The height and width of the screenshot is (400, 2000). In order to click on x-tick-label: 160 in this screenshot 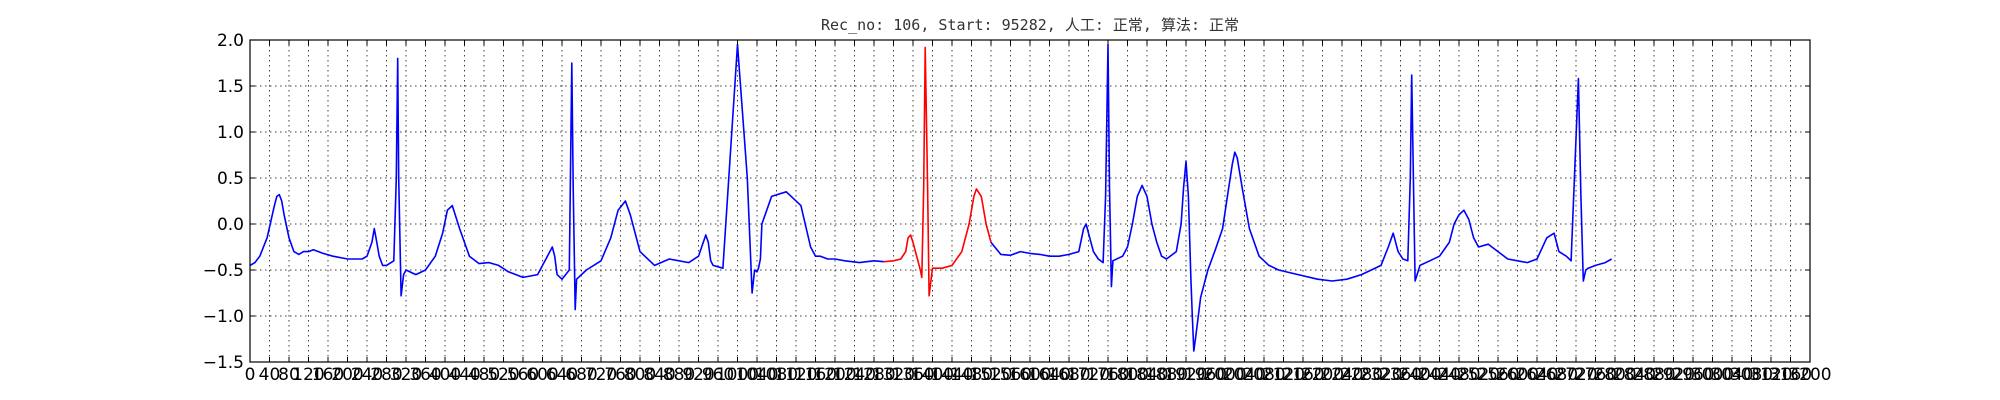, I will do `click(328, 375)`.